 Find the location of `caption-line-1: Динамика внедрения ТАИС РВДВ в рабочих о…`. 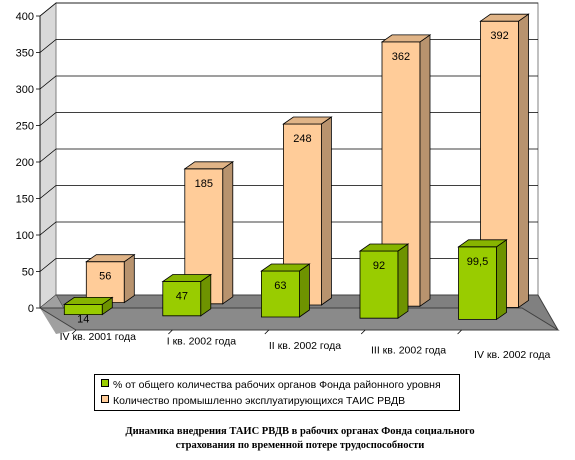

caption-line-1: Динамика внедрения ТАИС РВДВ в рабочих о… is located at coordinates (300, 431).